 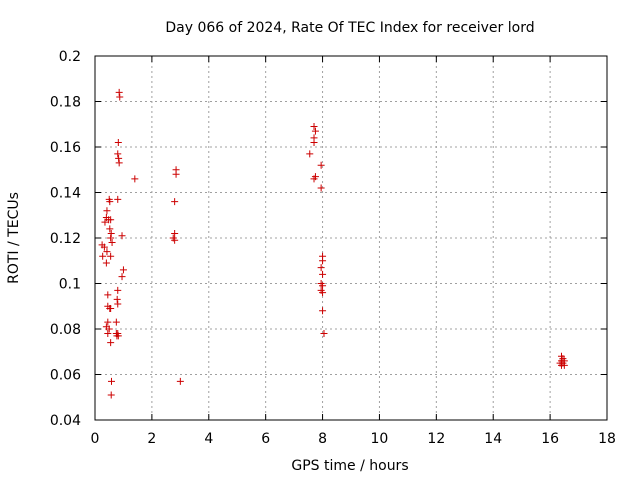 I want to click on x-tick-label: 0, so click(x=95, y=439).